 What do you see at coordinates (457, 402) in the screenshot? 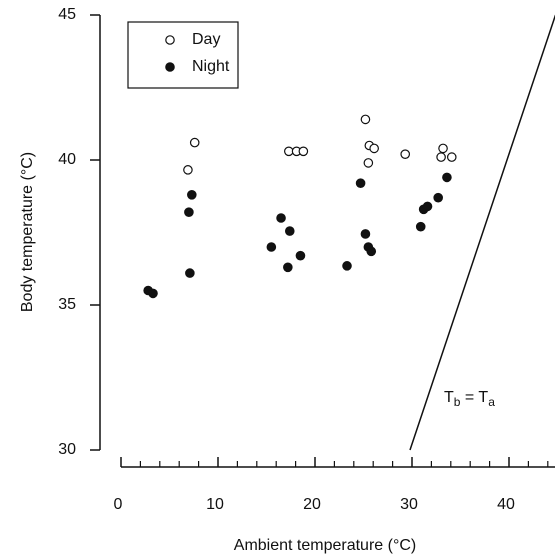
I see `annotation-part: b` at bounding box center [457, 402].